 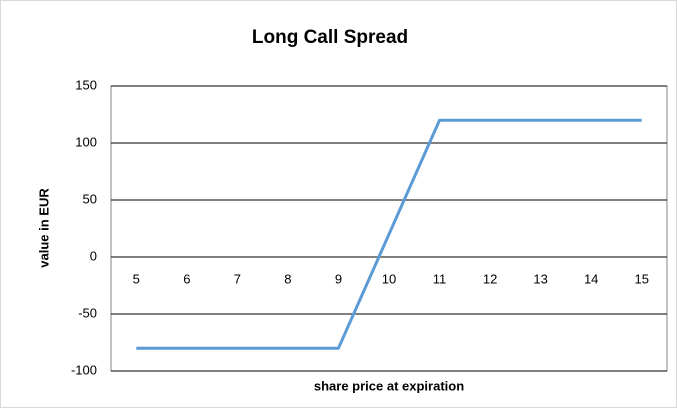 What do you see at coordinates (237, 278) in the screenshot?
I see `x-tick-label: 7` at bounding box center [237, 278].